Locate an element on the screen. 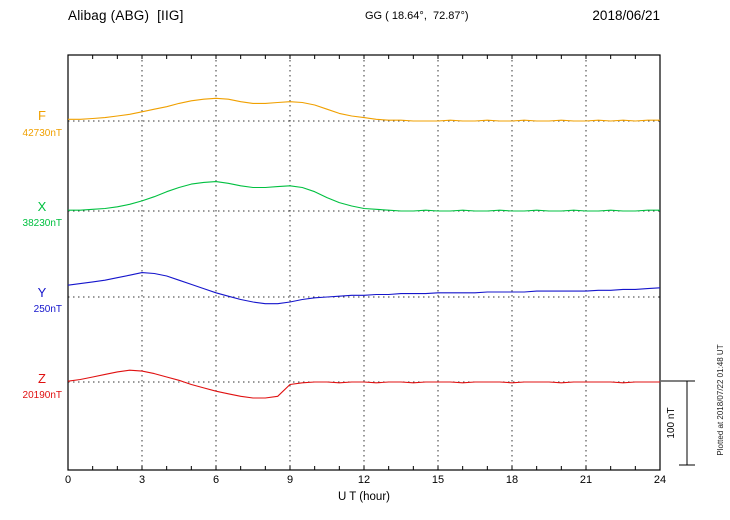  x-tick-label: 12 is located at coordinates (364, 480).